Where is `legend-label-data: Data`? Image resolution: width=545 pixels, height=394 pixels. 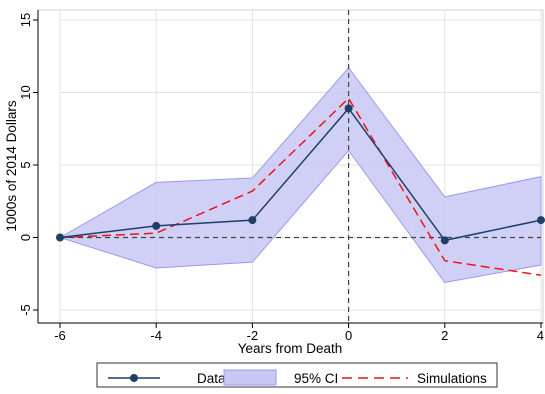
legend-label-data: Data is located at coordinates (211, 378).